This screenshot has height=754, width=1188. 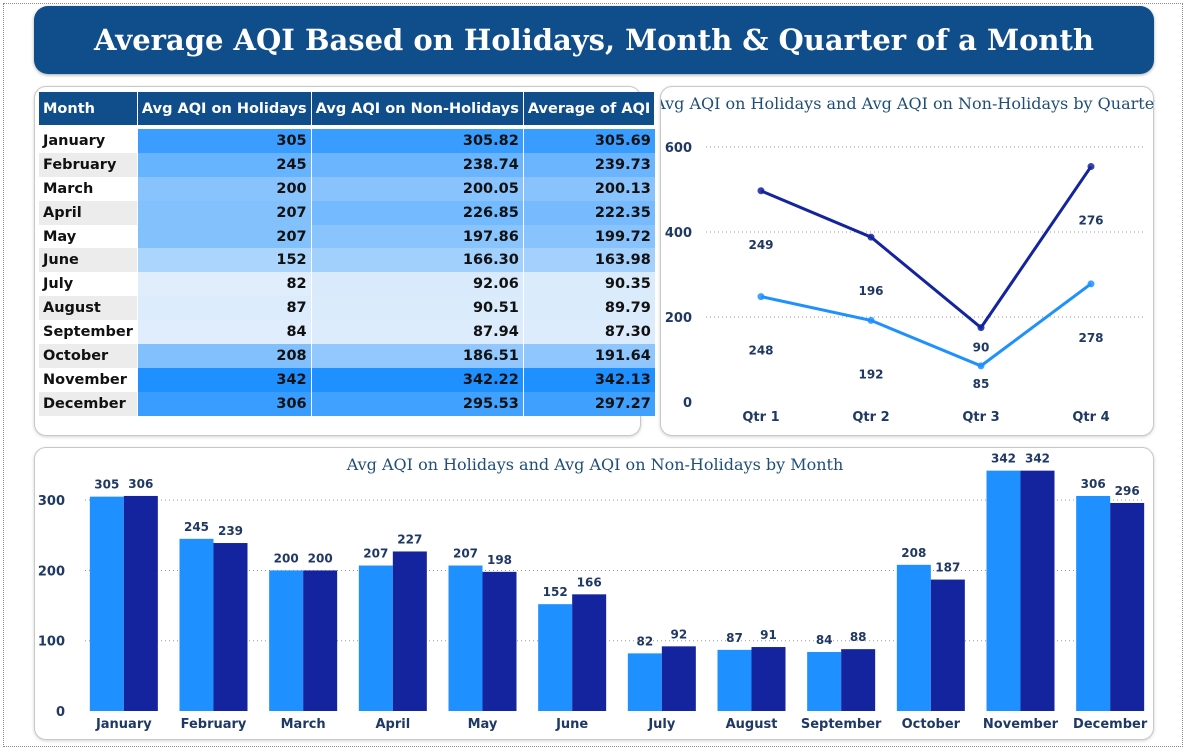 I want to click on table-row: June 152 166.30 163.98, so click(x=347, y=260).